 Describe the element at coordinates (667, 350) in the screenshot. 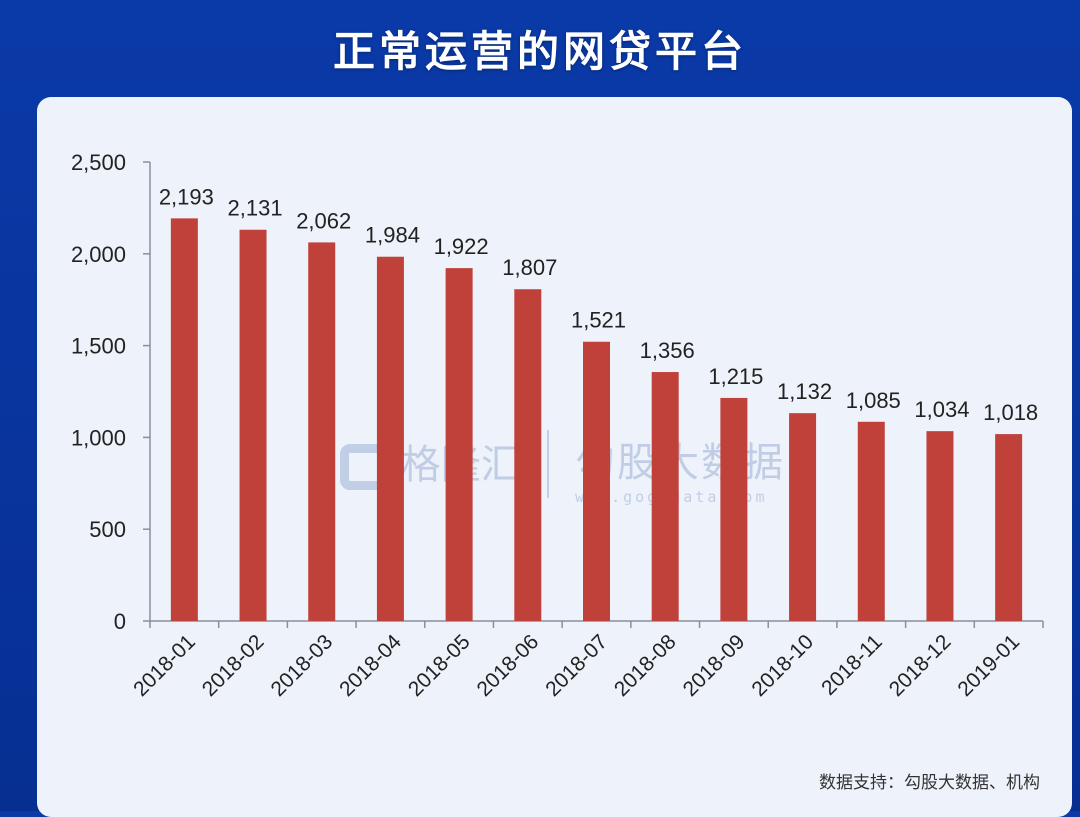

I see `data-label: 1,356` at that location.